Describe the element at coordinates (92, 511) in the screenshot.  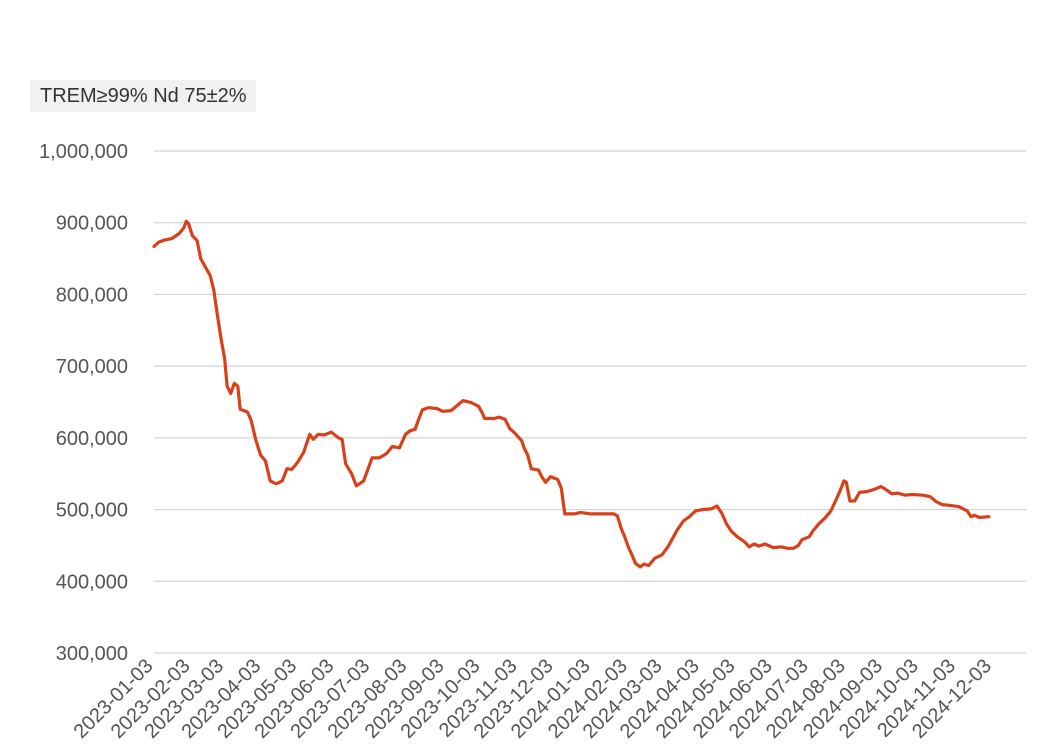
I see `y-tick-label: 500,000` at that location.